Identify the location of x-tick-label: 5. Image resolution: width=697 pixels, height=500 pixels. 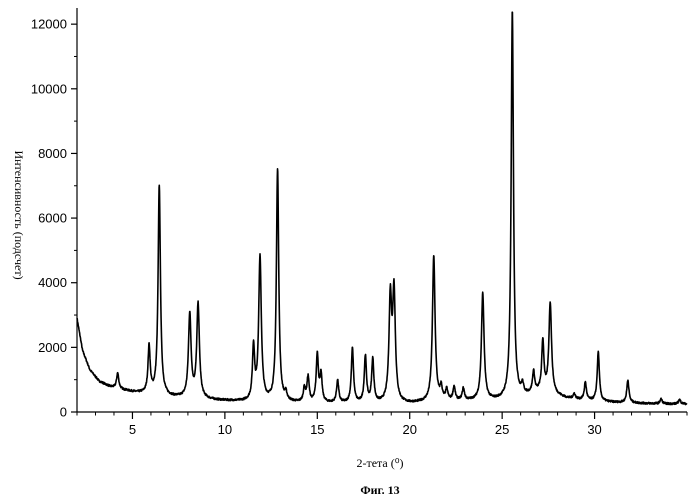
(132, 429).